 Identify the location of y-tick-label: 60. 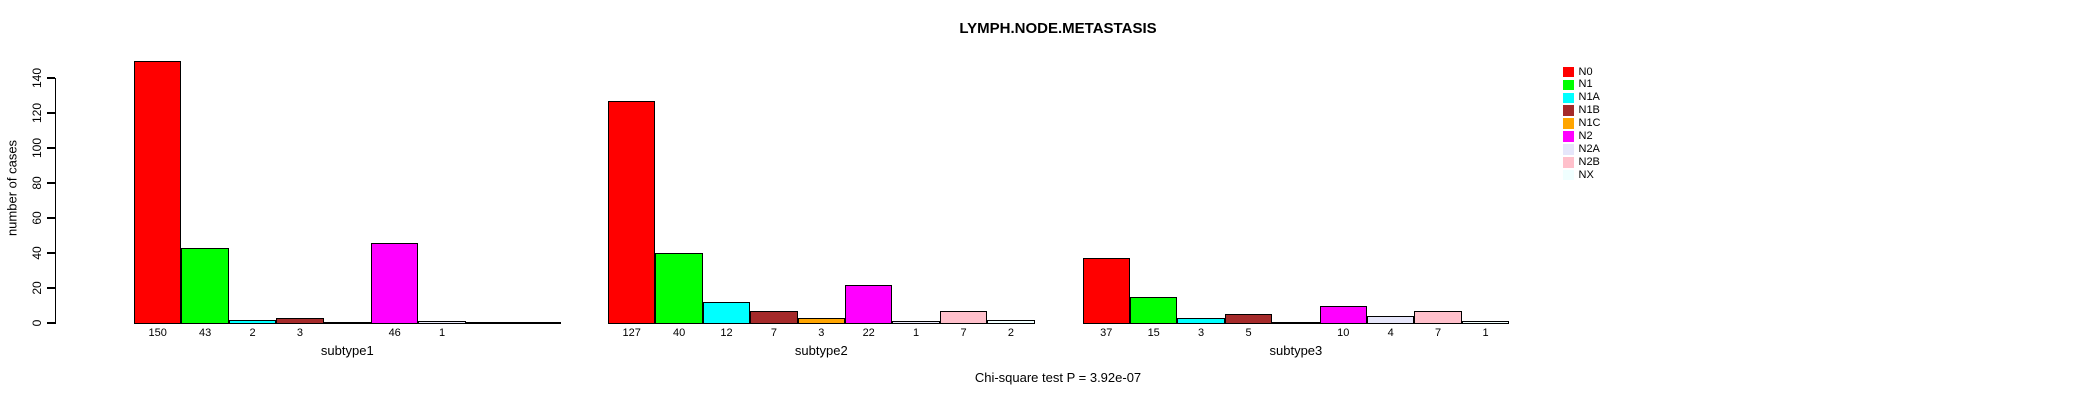
(37, 218).